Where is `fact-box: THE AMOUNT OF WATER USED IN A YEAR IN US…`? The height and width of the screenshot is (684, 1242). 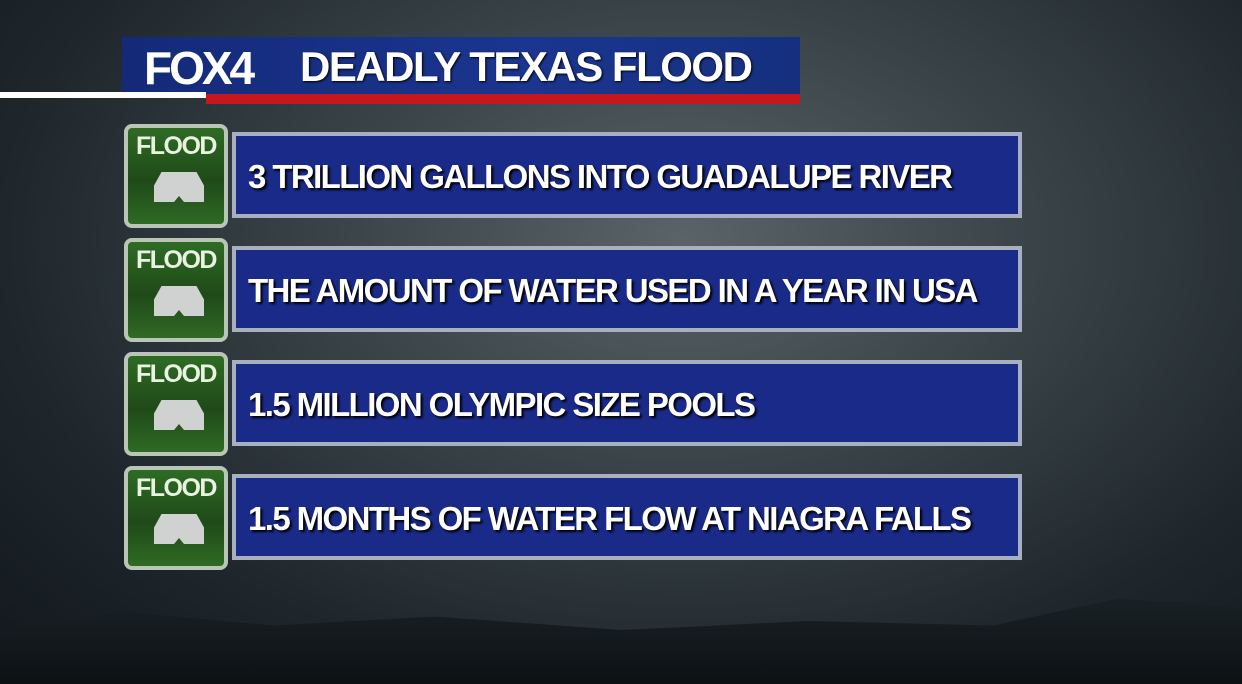
fact-box: THE AMOUNT OF WATER USED IN A YEAR IN US… is located at coordinates (627, 289).